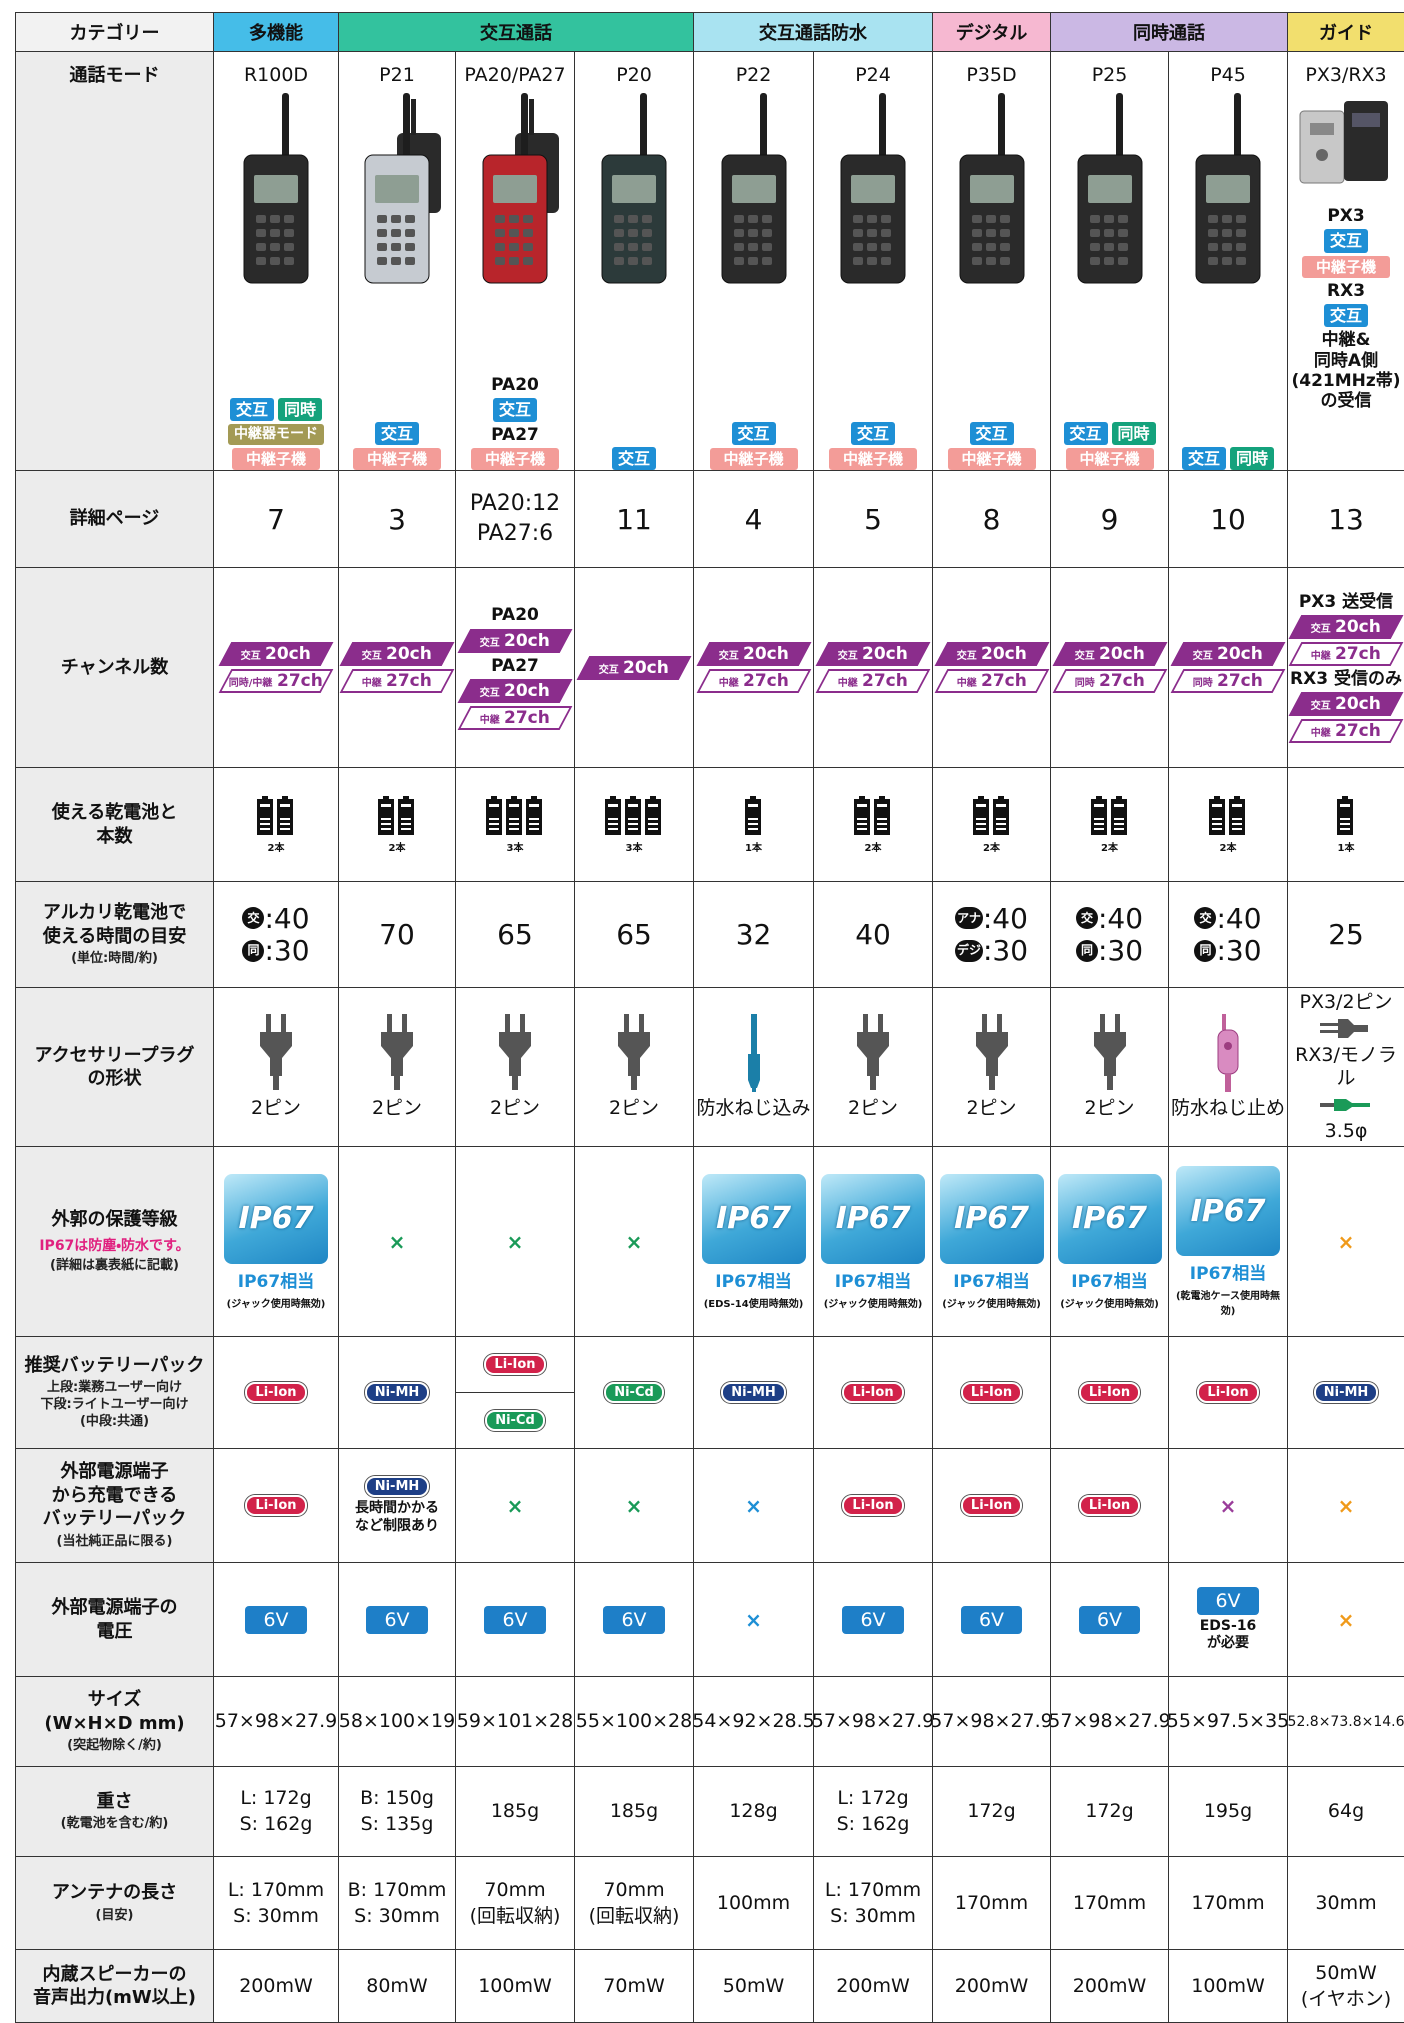 Image resolution: width=1404 pixels, height=2023 pixels. Describe the element at coordinates (1110, 934) in the screenshot. I see `model-cell: 交:40 同:30` at that location.